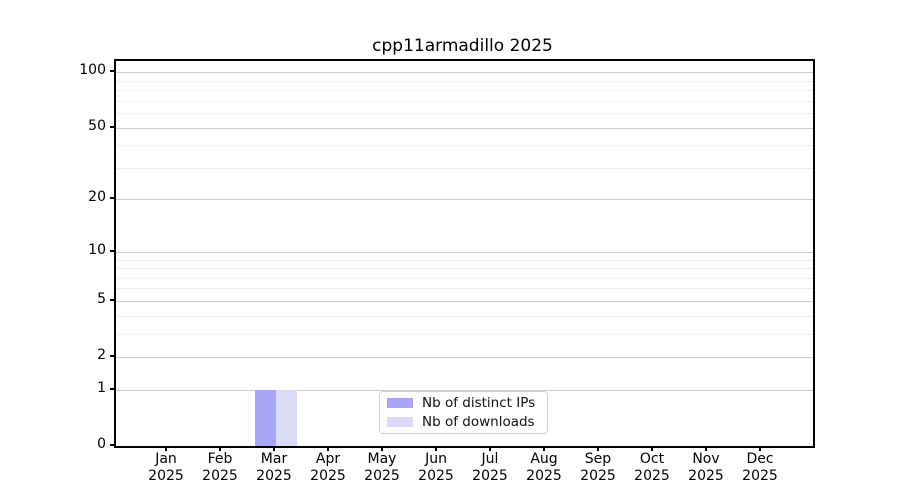  Describe the element at coordinates (265, 417) in the screenshot. I see `bar-distinct-ips` at that location.